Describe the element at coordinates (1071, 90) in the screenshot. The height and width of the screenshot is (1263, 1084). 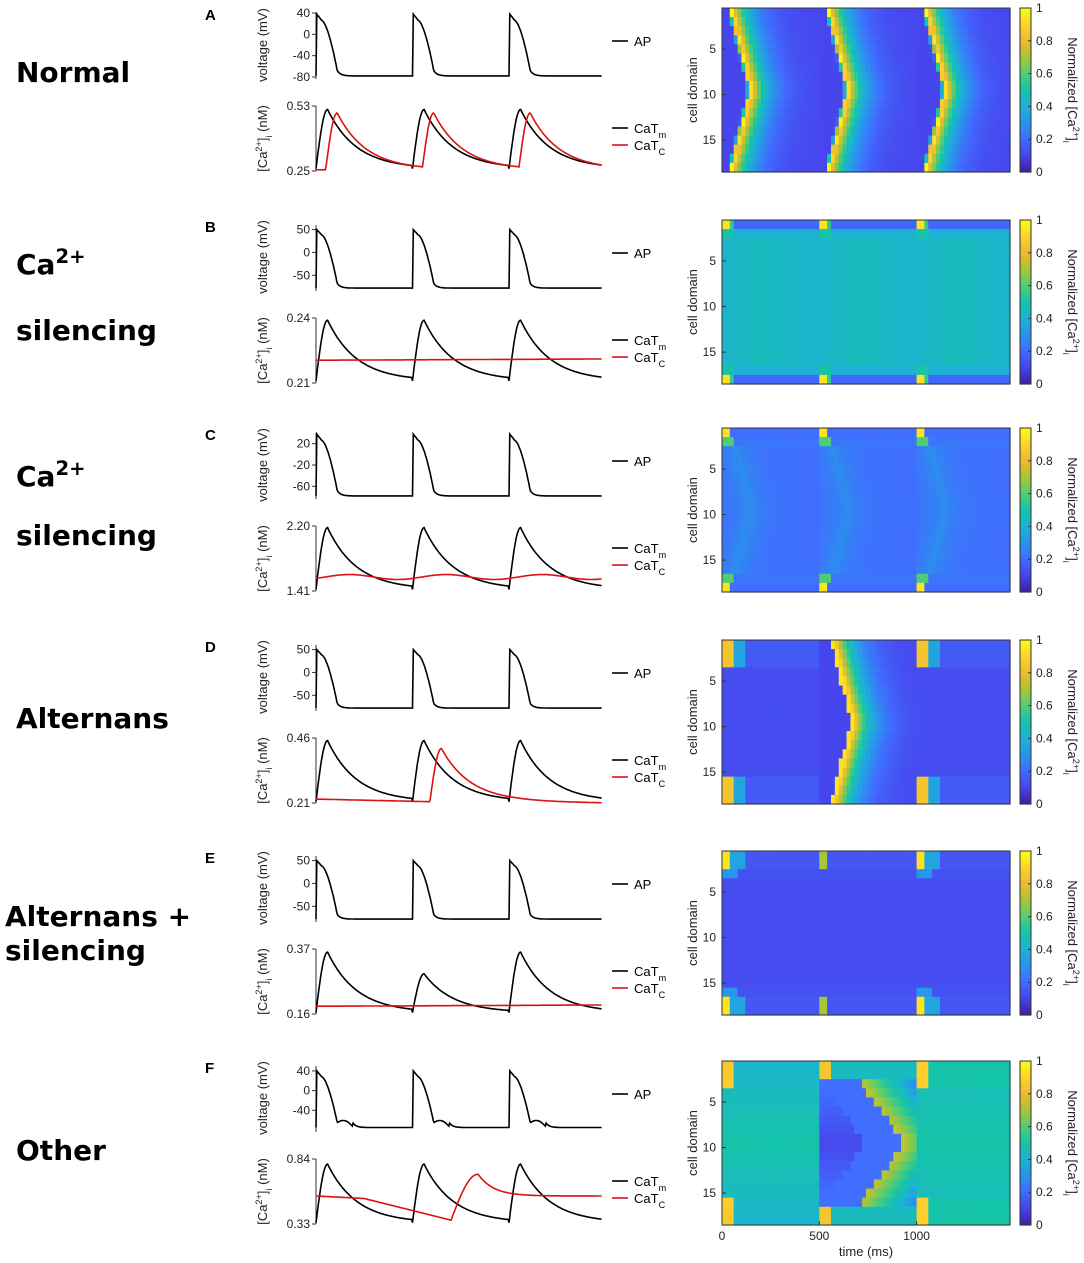
I see `colorbar-label: Normalized [Ca2+]i` at that location.